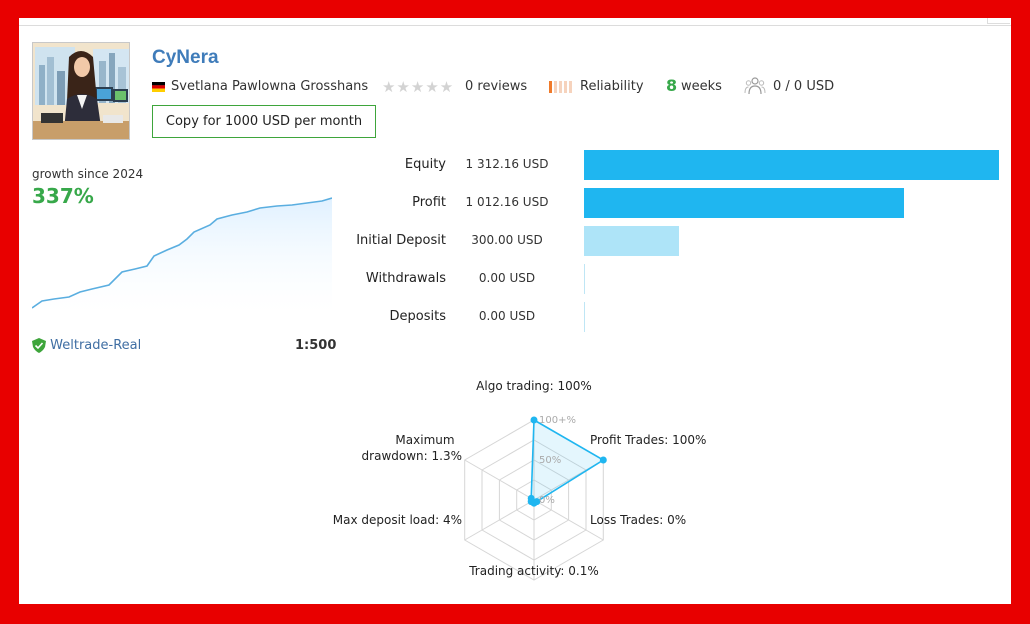 This screenshot has height=624, width=1030. What do you see at coordinates (424, 440) in the screenshot?
I see `radar-label-drawdown-1: Maximum` at bounding box center [424, 440].